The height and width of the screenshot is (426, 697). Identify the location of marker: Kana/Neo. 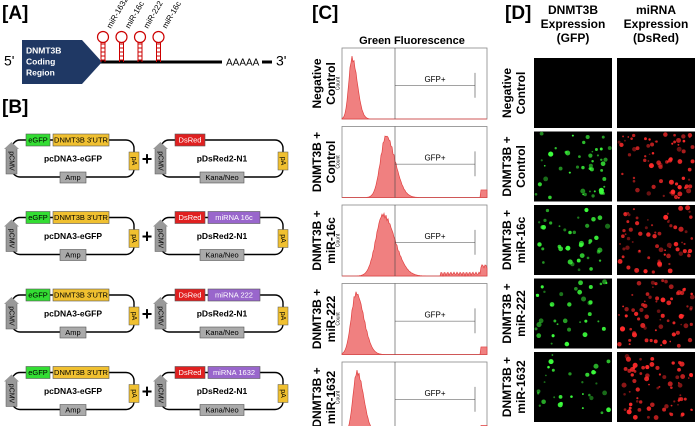
(221, 254).